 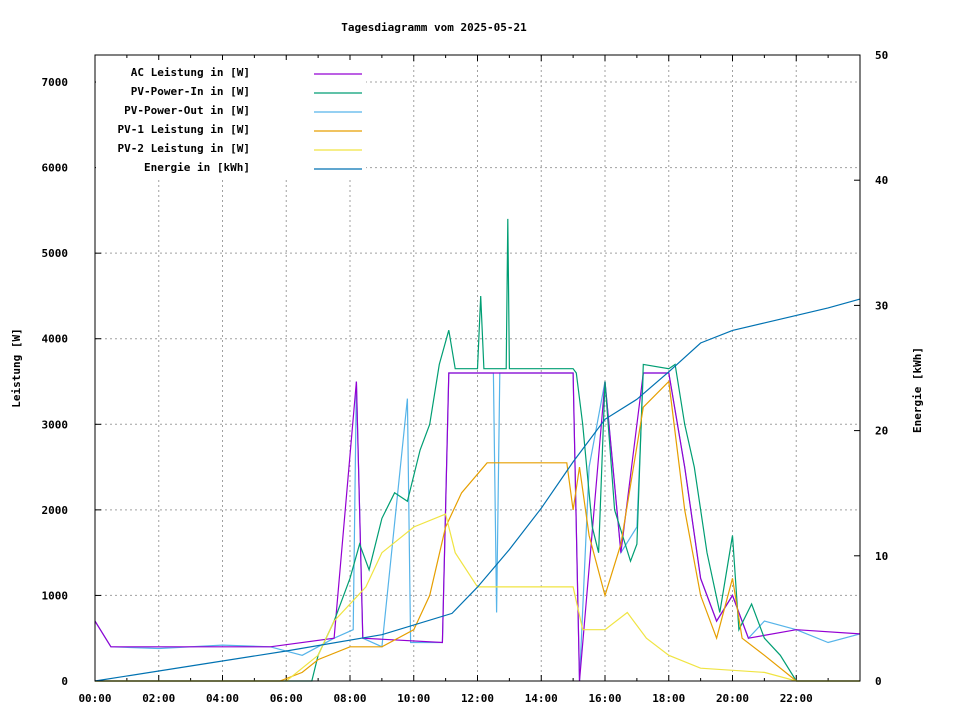 What do you see at coordinates (184, 129) in the screenshot?
I see `legend-label-3: PV-1 Leistung in [W]` at bounding box center [184, 129].